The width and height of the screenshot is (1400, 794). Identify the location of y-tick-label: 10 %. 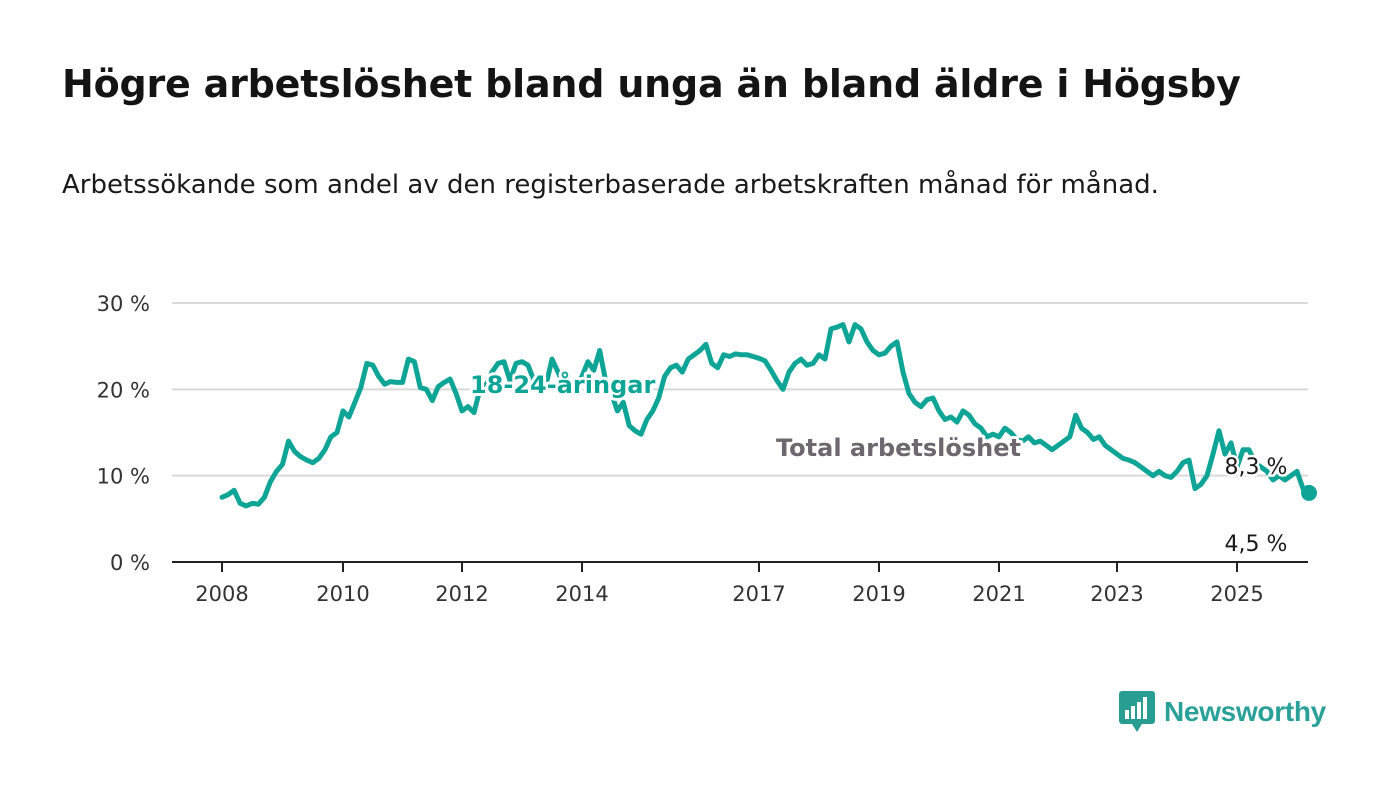
(123, 477).